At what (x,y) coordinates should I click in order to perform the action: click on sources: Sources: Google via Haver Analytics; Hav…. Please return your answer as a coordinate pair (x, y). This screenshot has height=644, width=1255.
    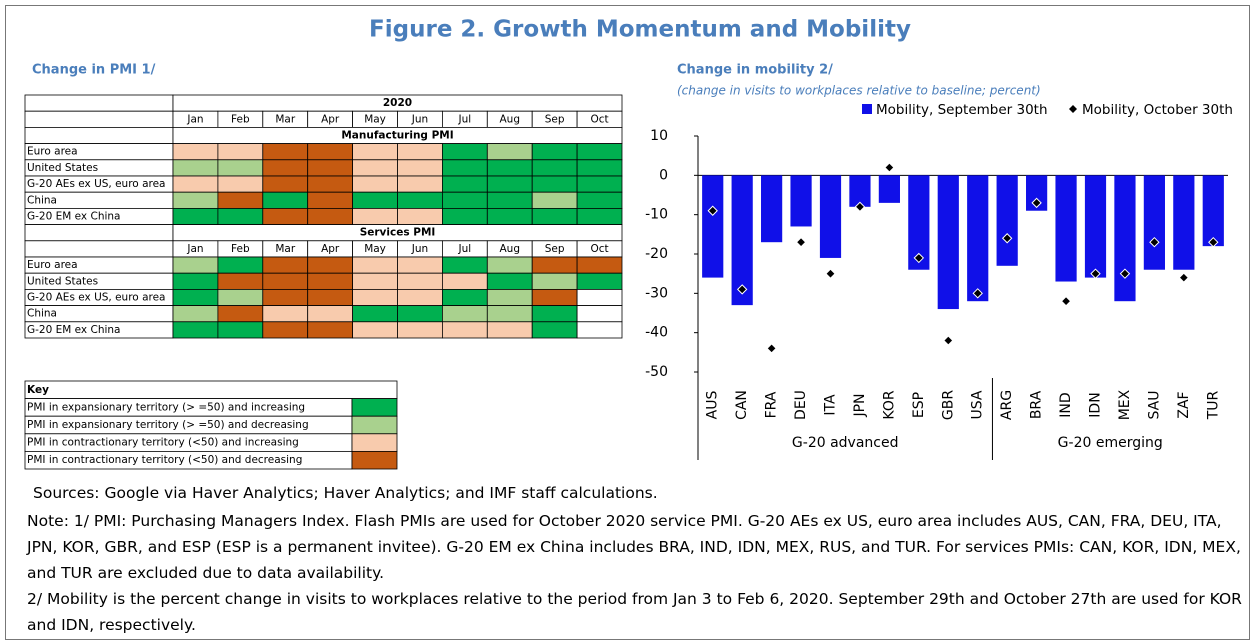
    Looking at the image, I should click on (345, 493).